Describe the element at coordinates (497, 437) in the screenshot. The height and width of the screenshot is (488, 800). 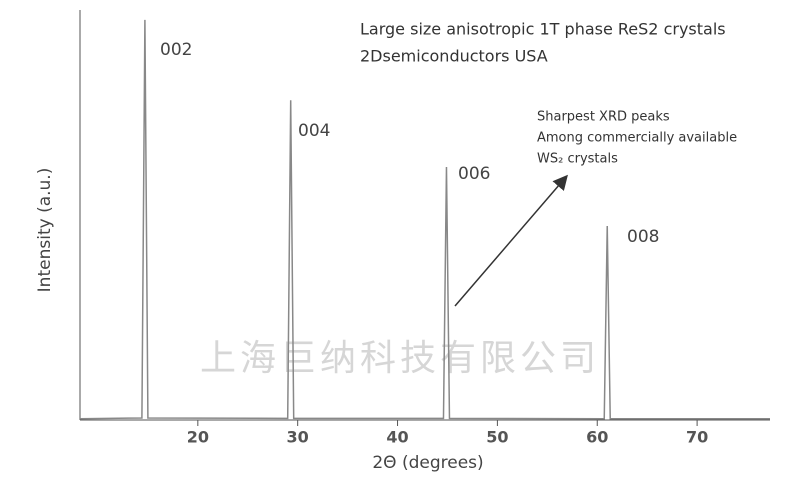
I see `x-tick-label: 50` at that location.